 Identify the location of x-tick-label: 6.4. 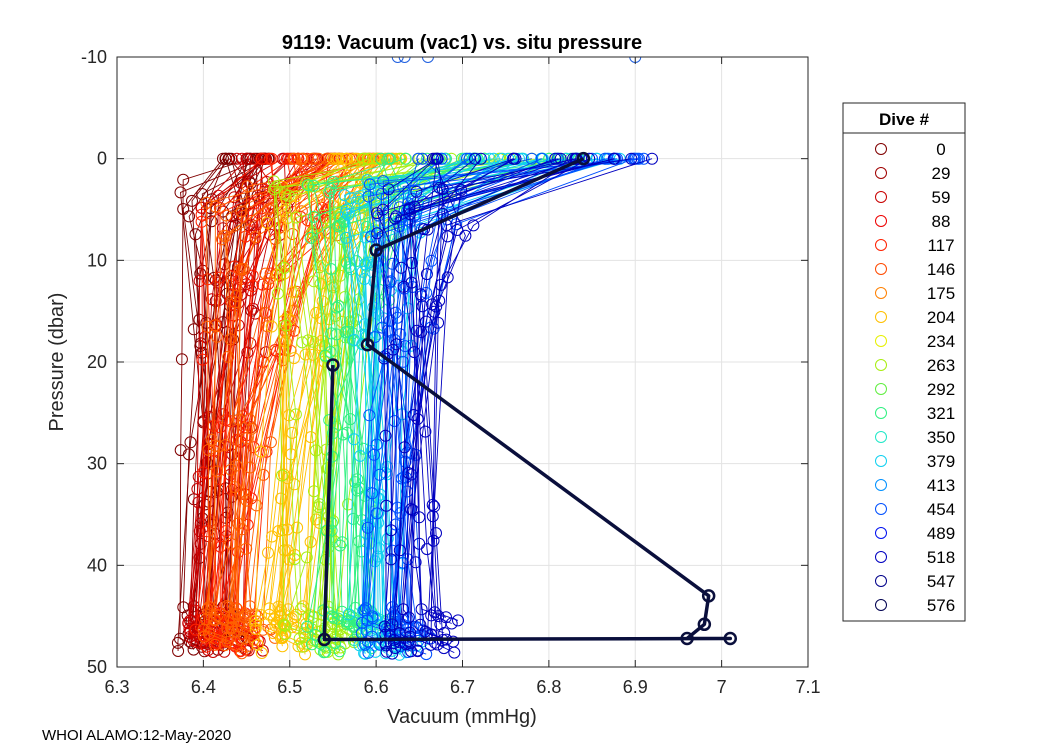
(203, 687).